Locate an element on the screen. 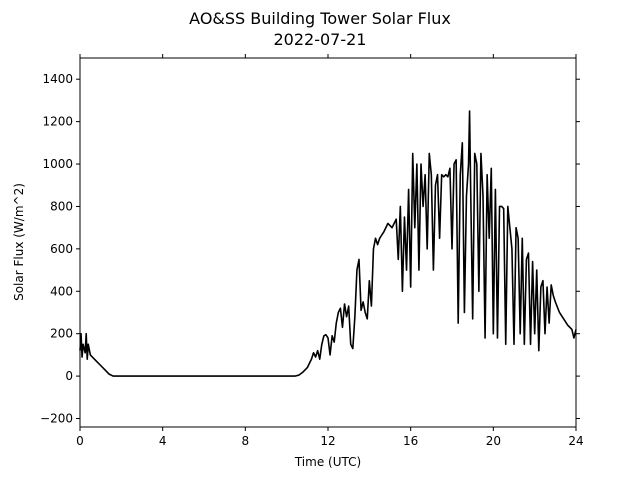 The image size is (640, 480). x-tick-label: 20 is located at coordinates (493, 441).